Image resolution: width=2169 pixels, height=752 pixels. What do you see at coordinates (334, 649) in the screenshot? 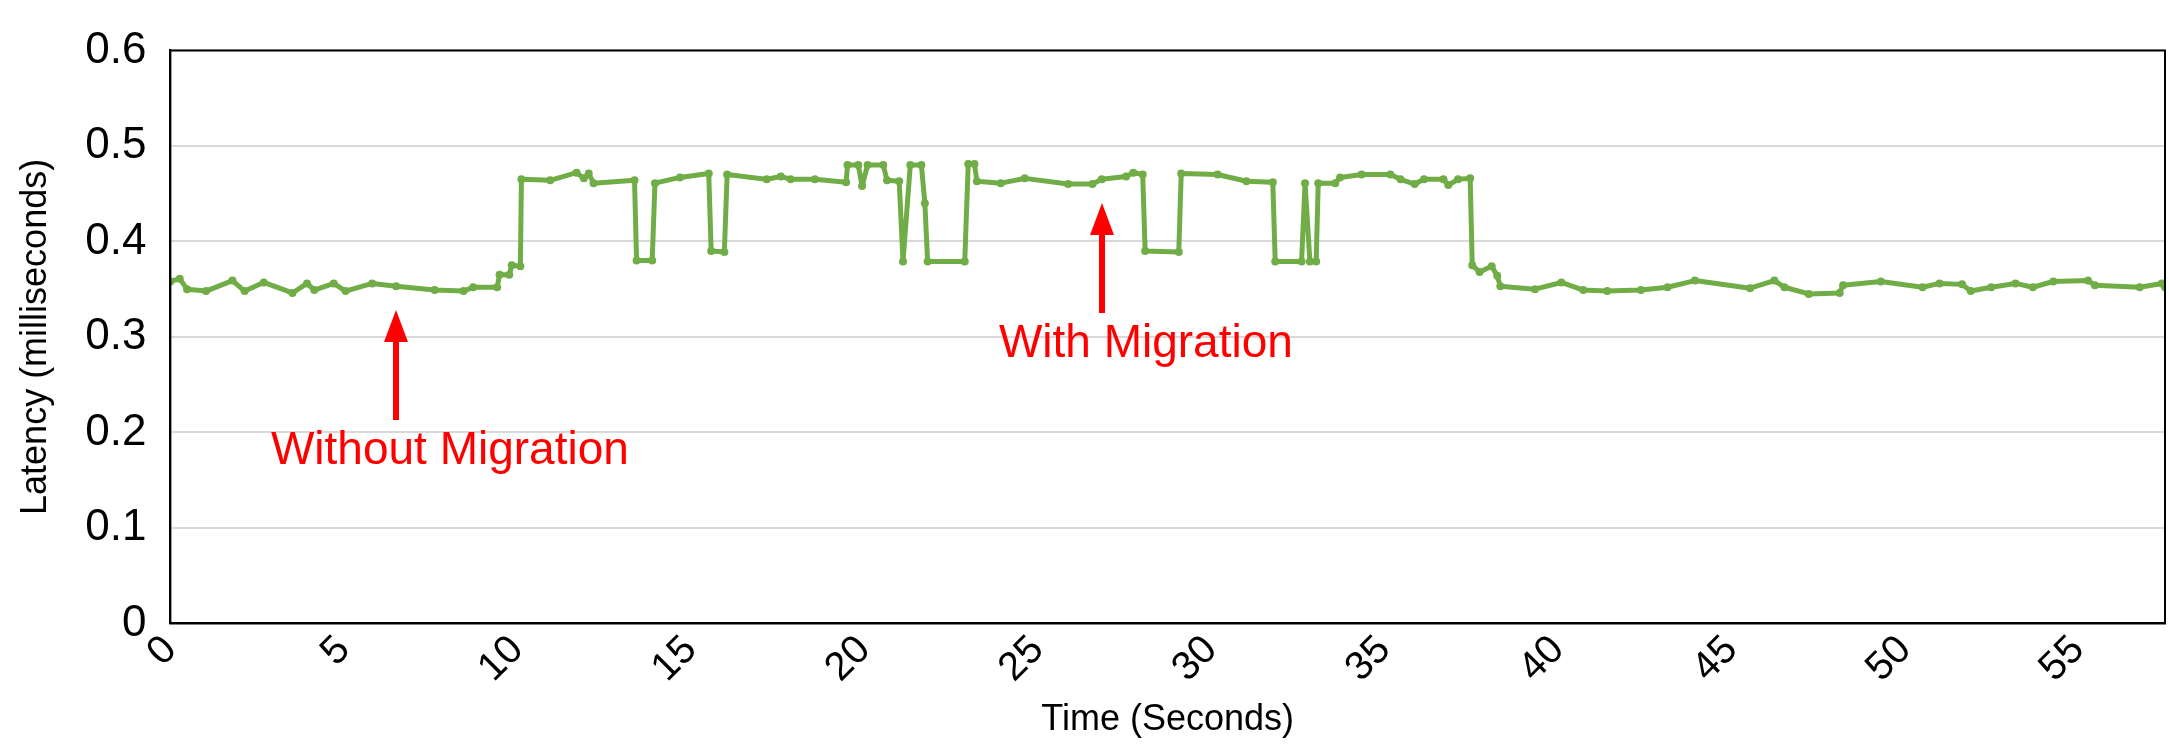
I see `x-tick-label: 5` at bounding box center [334, 649].